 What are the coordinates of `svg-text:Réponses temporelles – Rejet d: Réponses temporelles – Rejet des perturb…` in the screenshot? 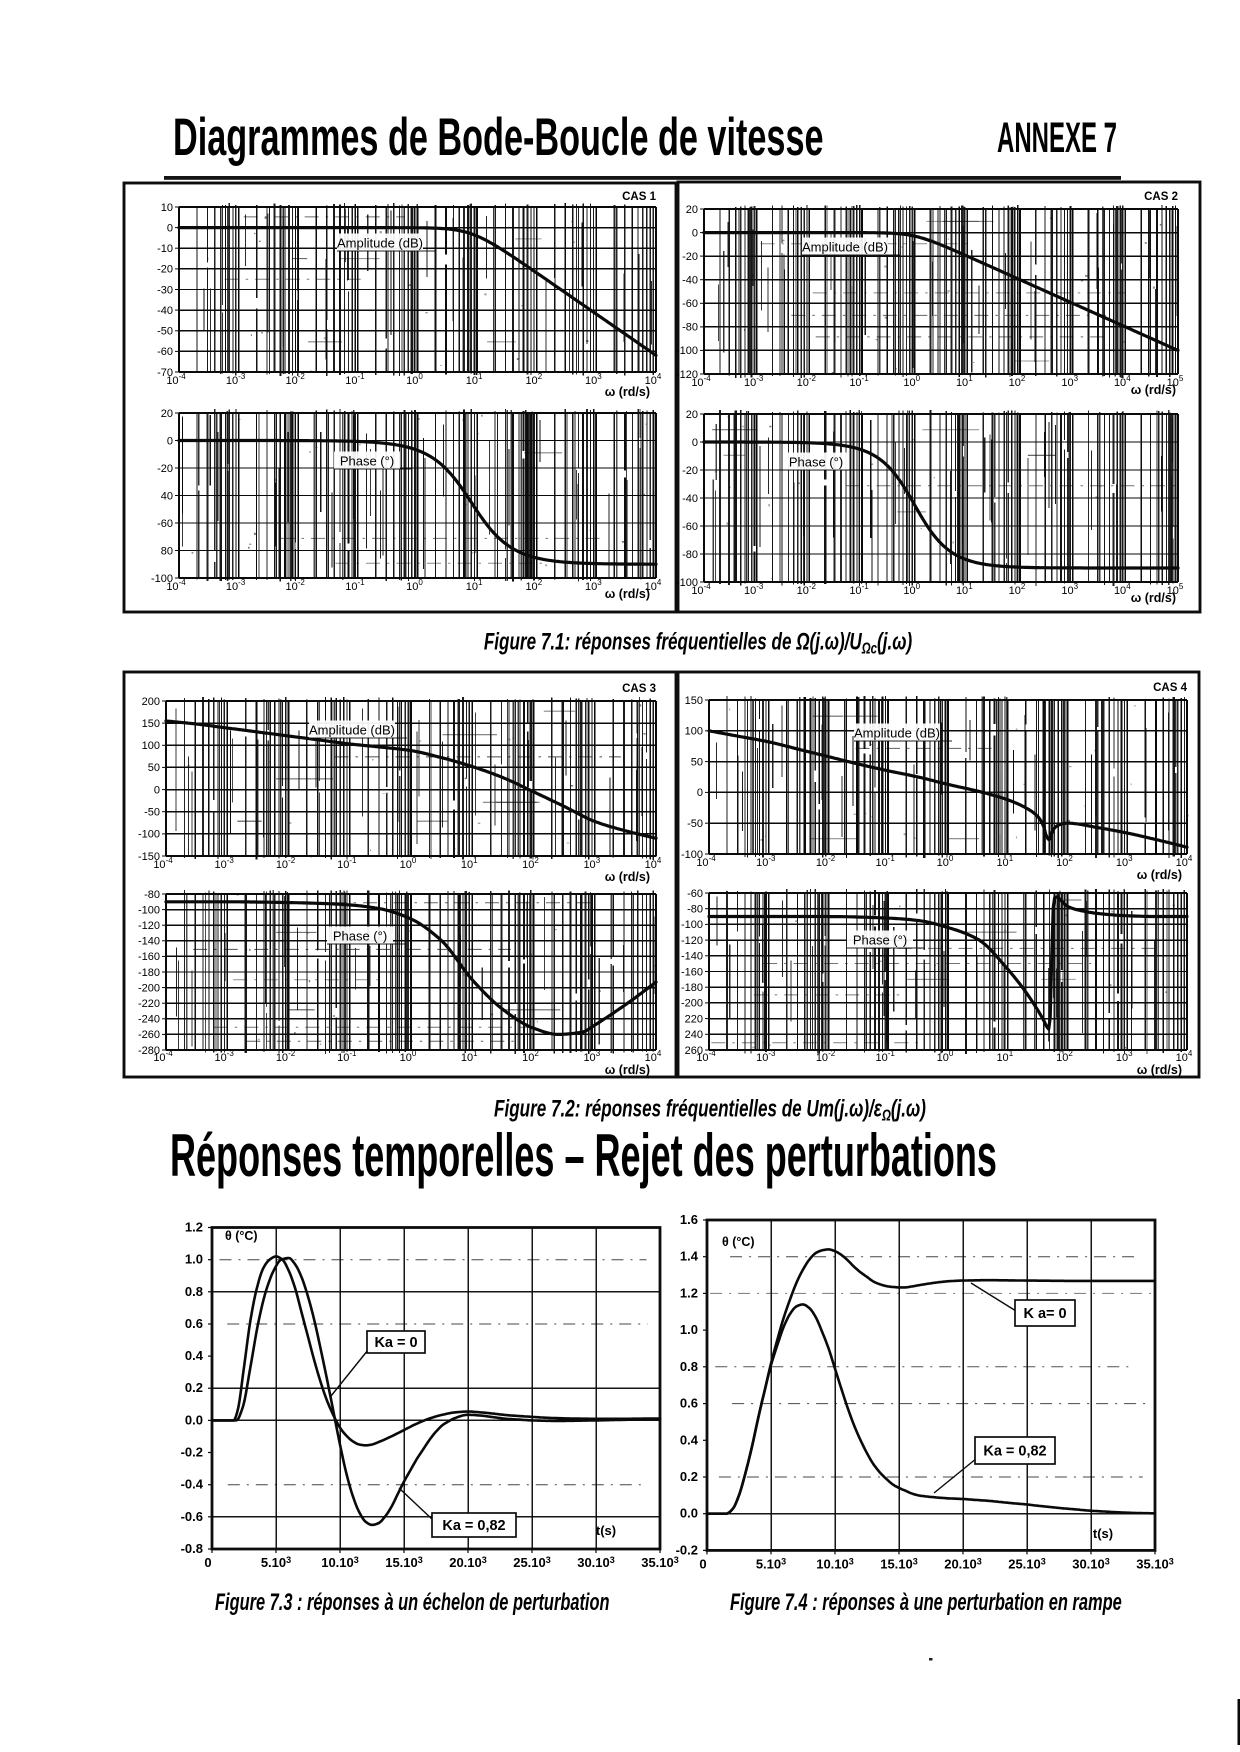 It's located at (583, 1156).